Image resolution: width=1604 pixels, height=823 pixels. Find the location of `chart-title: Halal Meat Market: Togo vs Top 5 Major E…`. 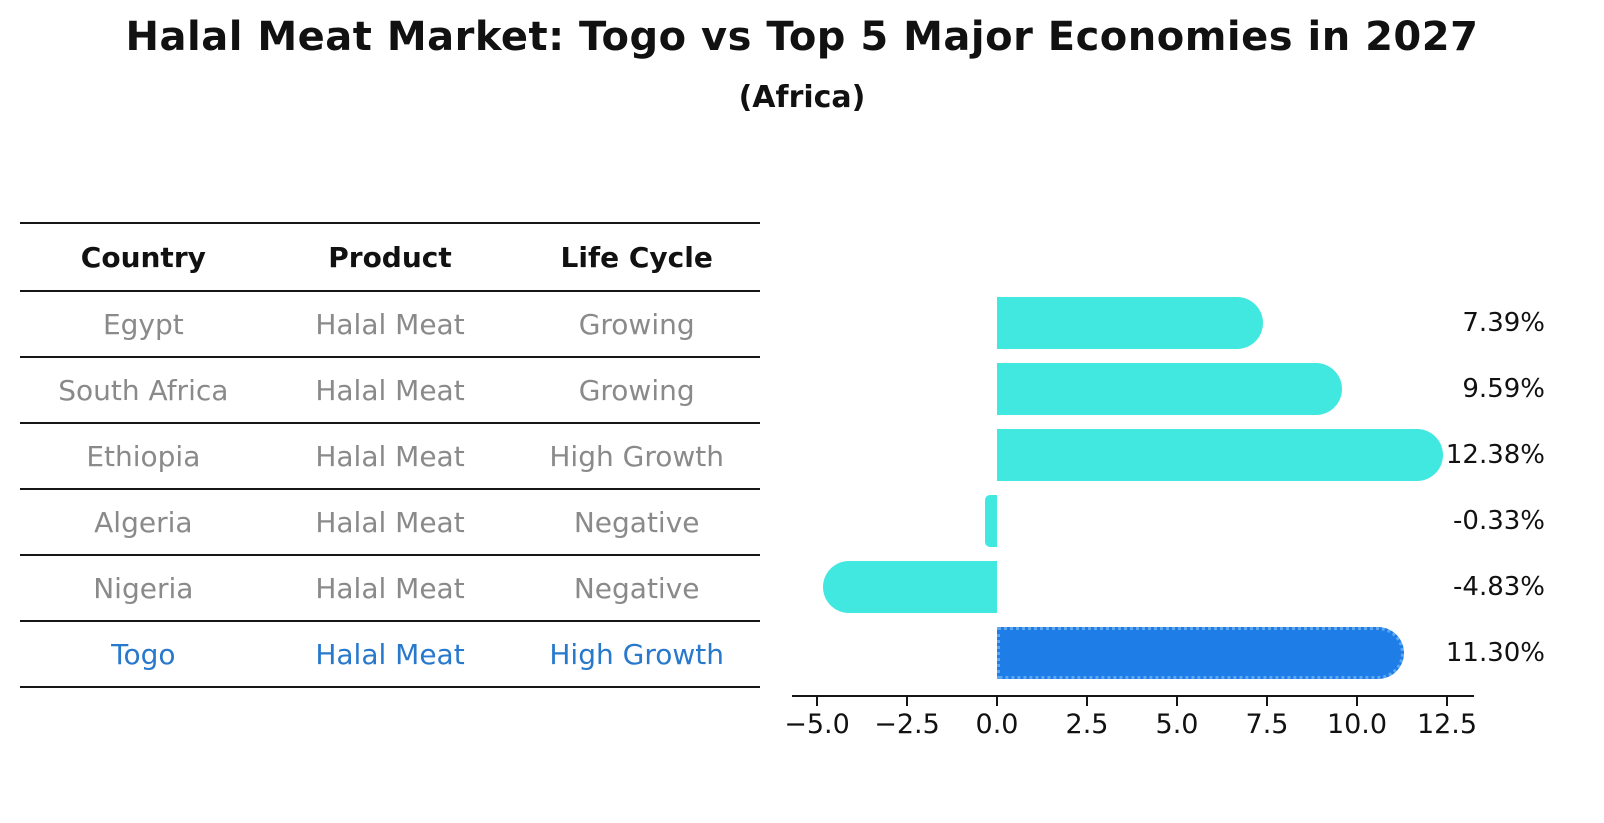

chart-title: Halal Meat Market: Togo vs Top 5 Major E… is located at coordinates (802, 37).